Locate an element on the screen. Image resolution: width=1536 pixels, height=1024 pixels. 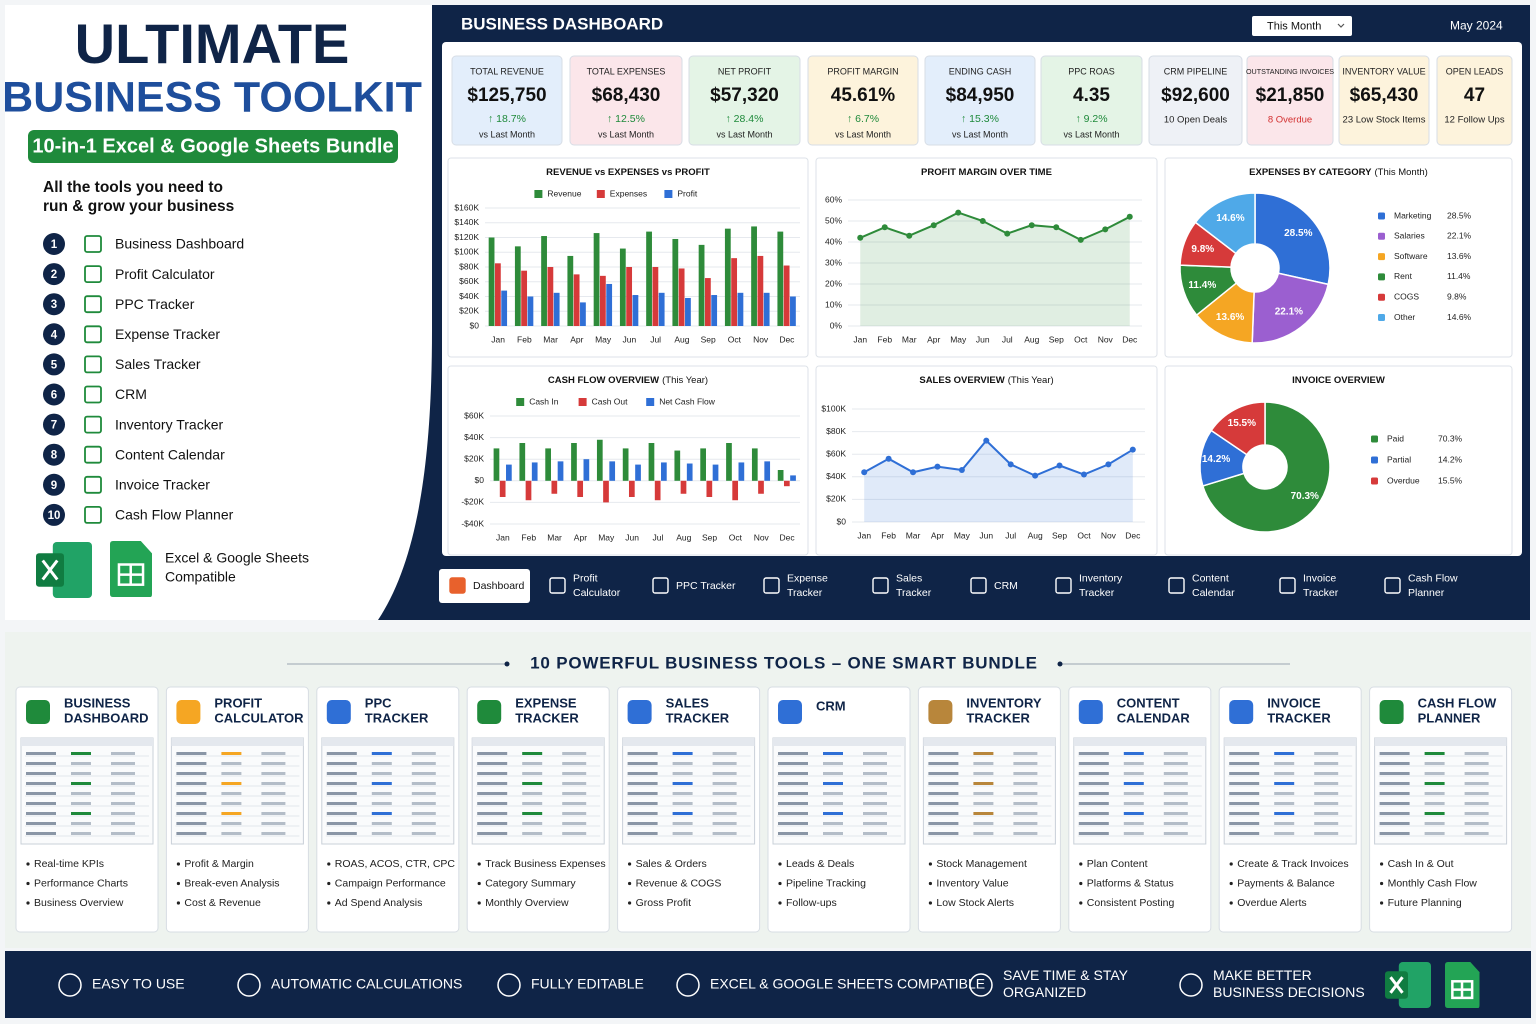
kpi-card is located at coordinates (507, 100).